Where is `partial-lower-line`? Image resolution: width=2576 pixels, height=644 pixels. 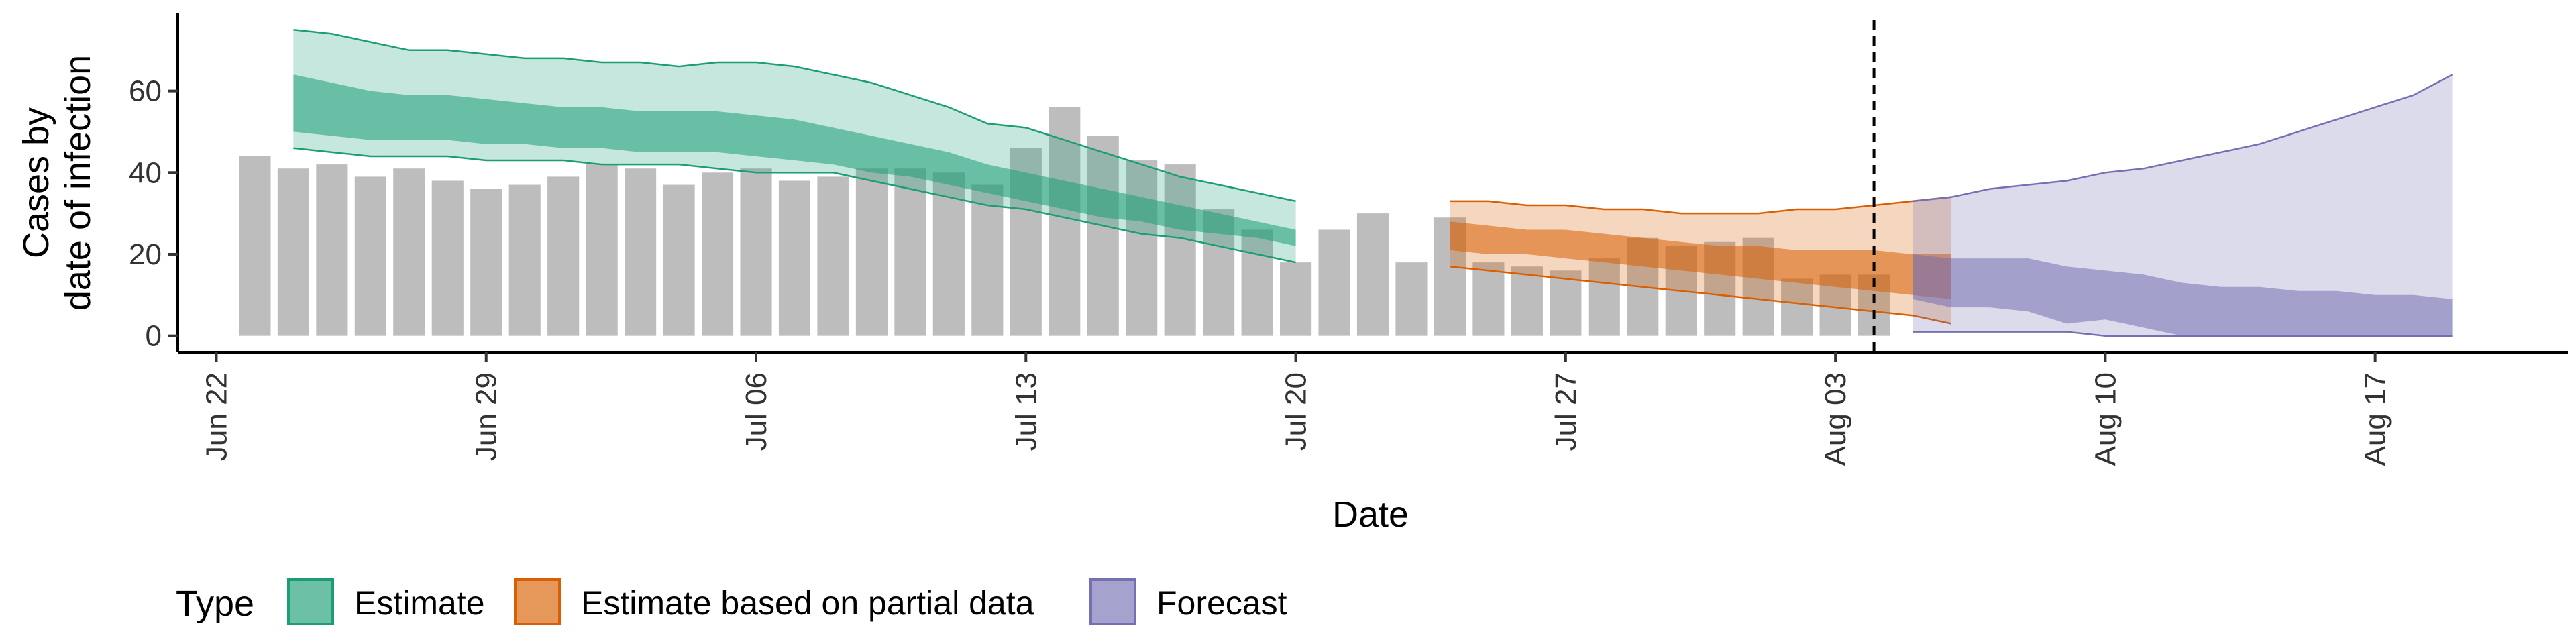
partial-lower-line is located at coordinates (1700, 295).